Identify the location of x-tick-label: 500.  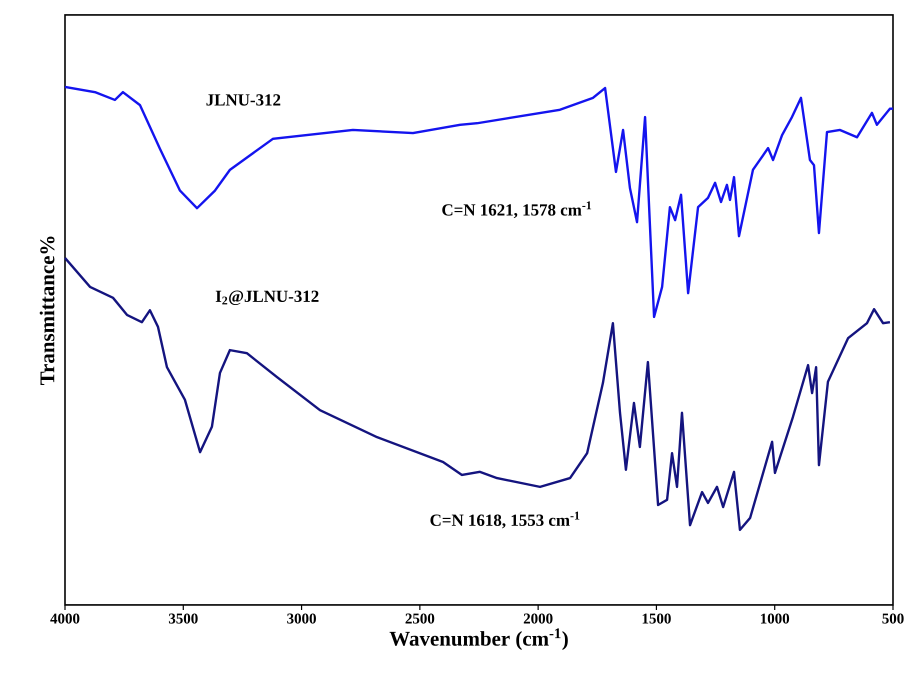
(893, 619).